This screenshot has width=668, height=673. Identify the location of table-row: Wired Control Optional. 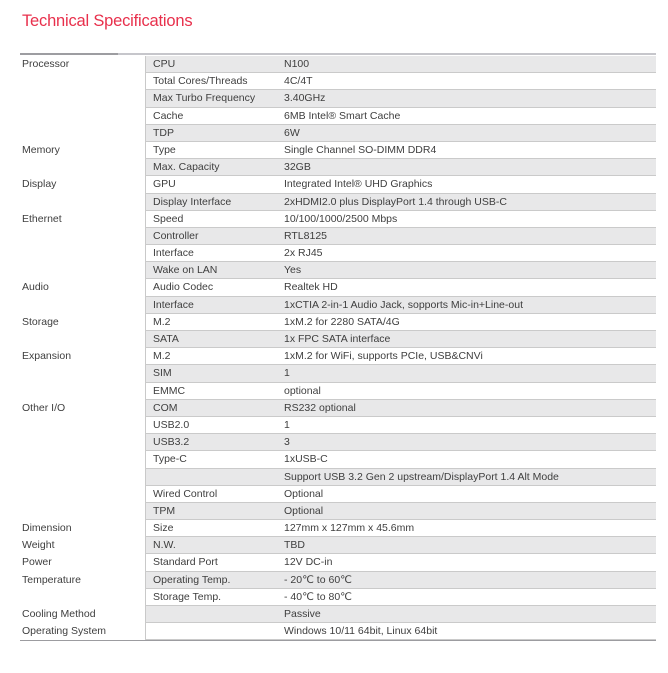
(338, 494).